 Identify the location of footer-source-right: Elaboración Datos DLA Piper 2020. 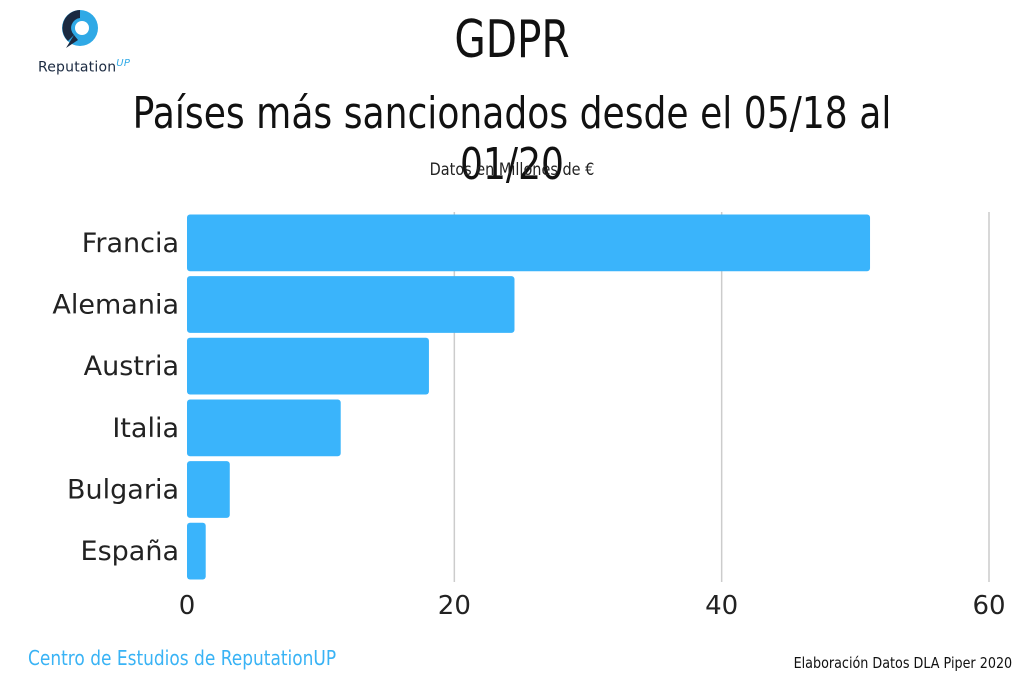
(902, 663).